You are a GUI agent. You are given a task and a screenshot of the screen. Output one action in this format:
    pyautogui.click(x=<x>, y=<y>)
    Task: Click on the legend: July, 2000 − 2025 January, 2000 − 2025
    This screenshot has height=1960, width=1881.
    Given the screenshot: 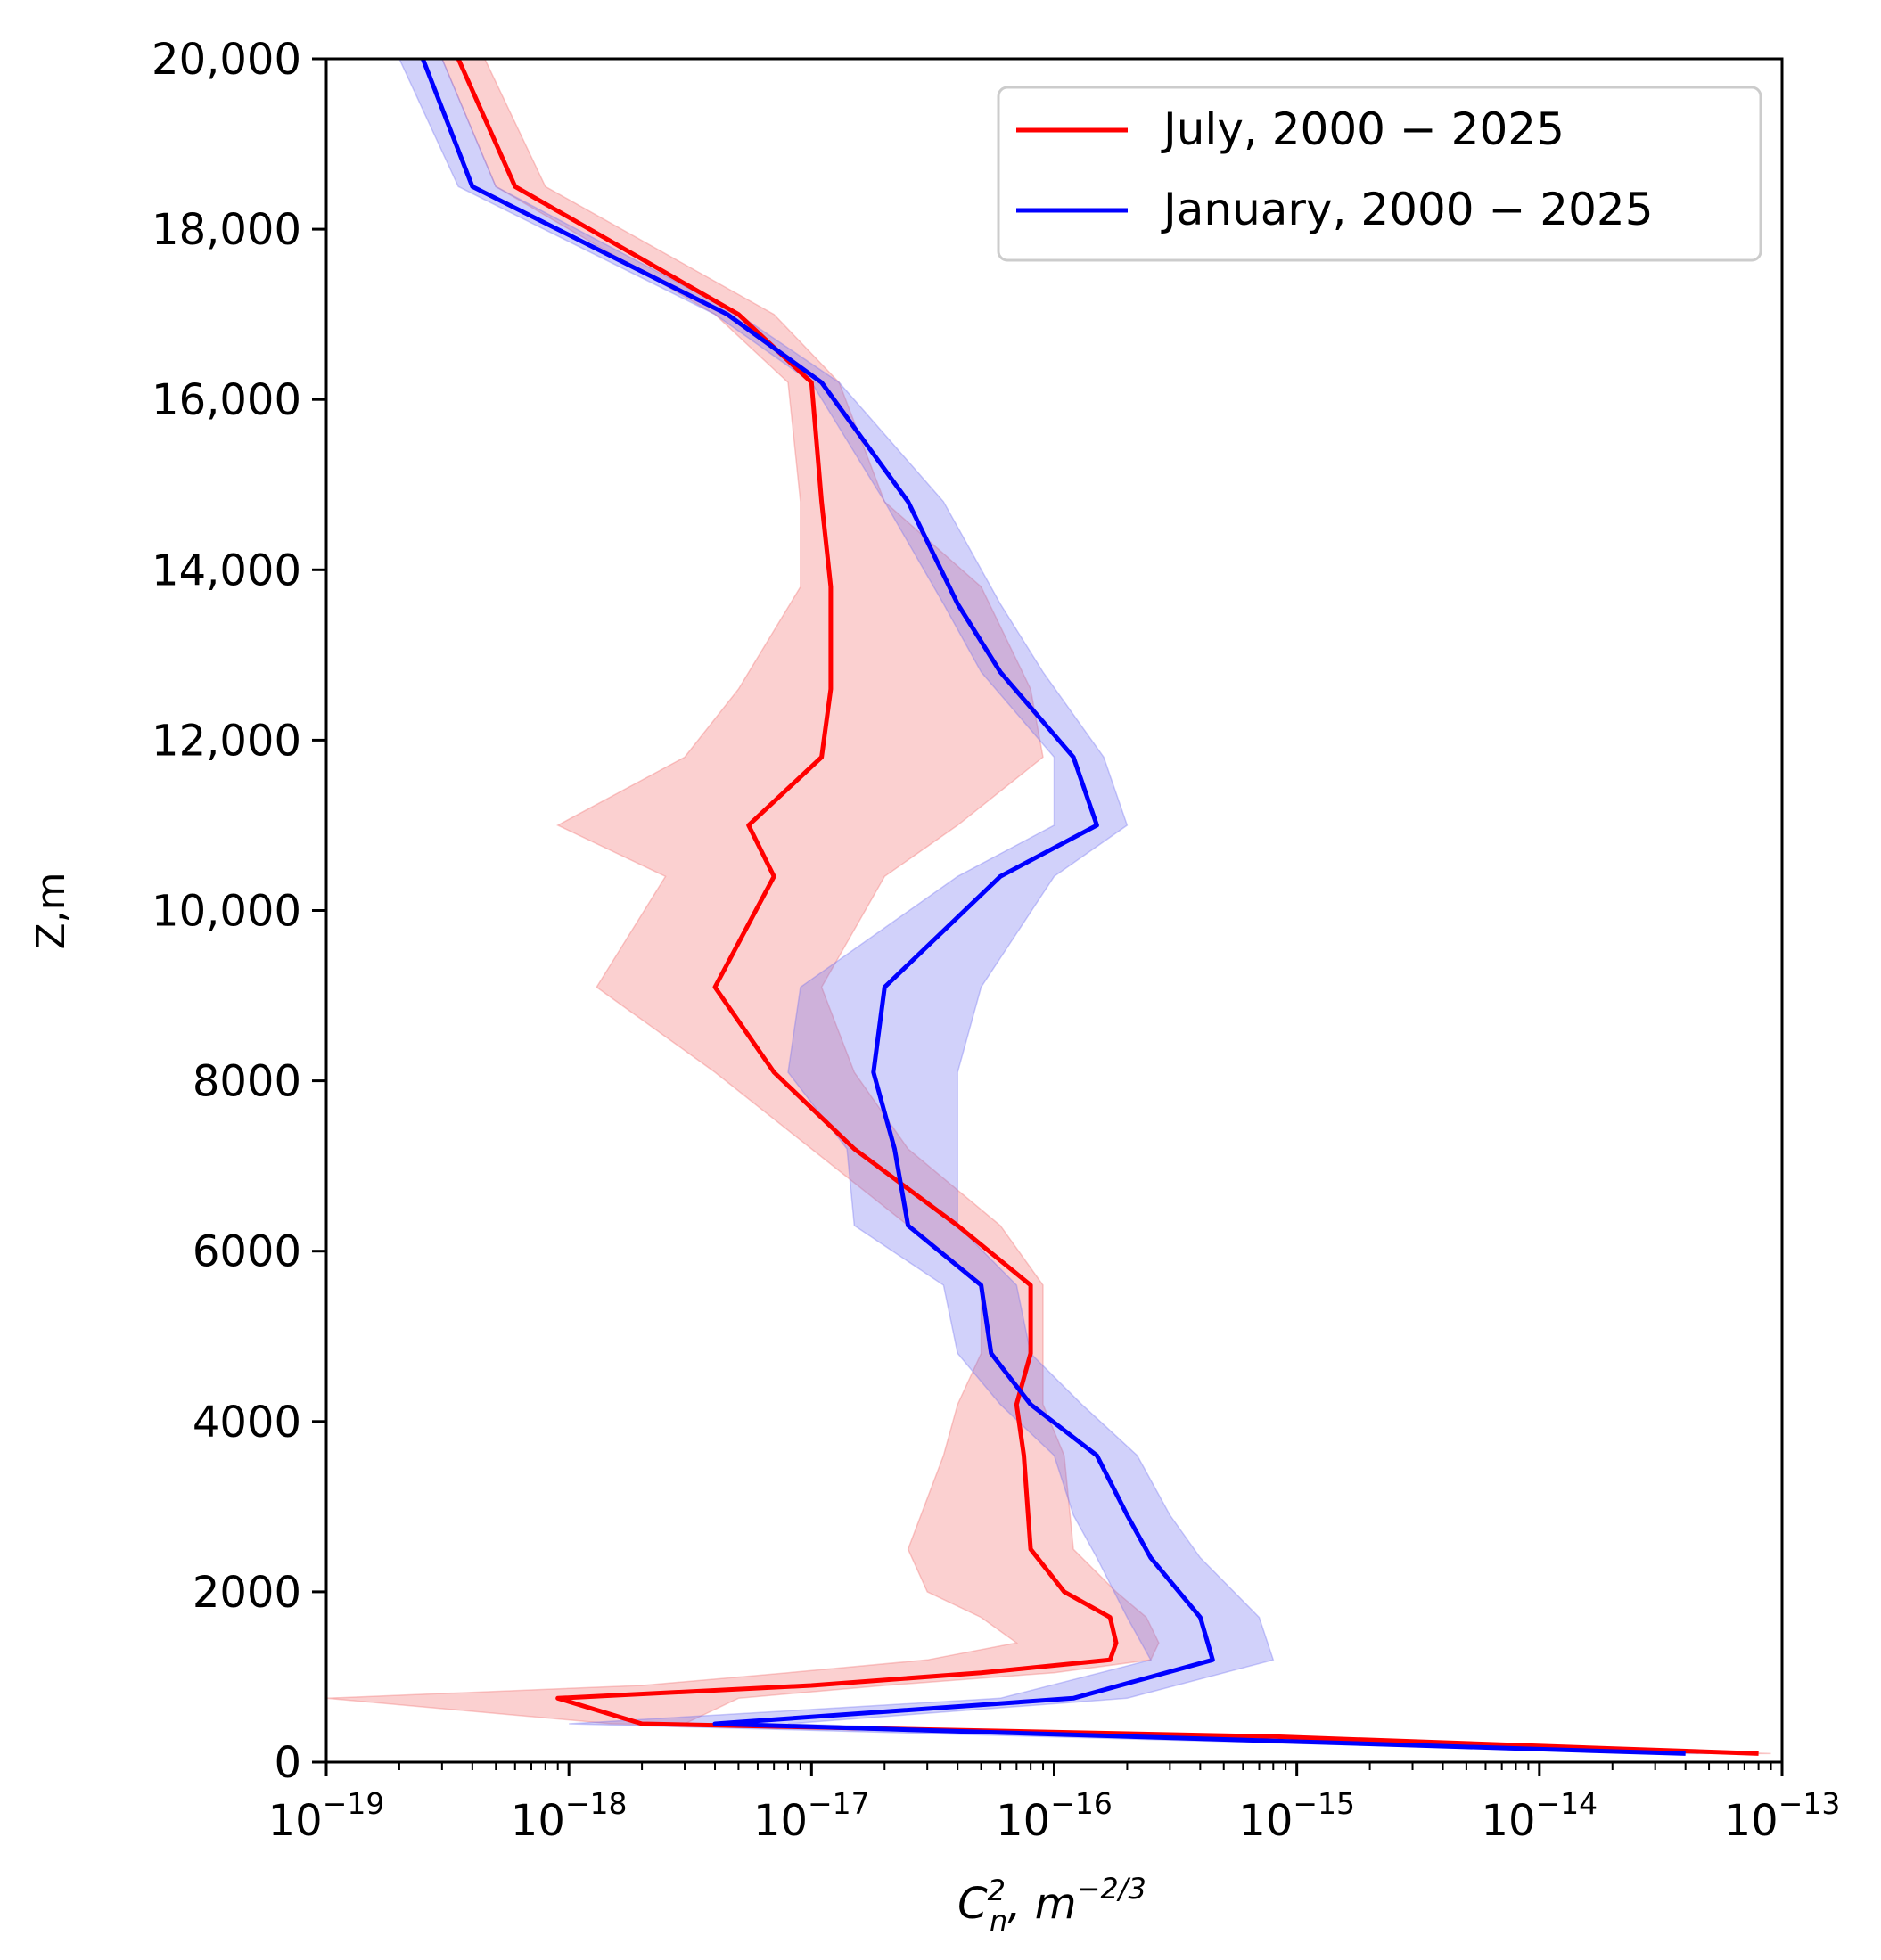 What is the action you would take?
    pyautogui.click(x=1379, y=174)
    